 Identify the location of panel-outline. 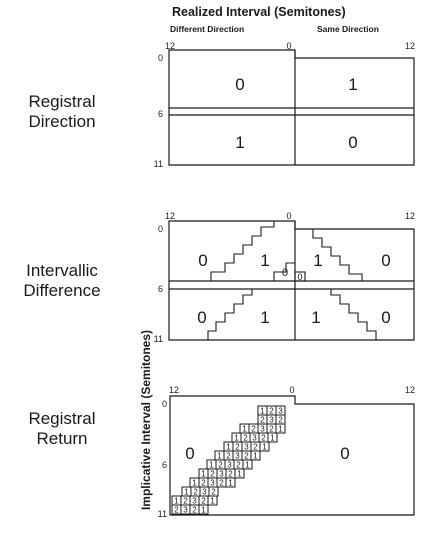
(292, 455).